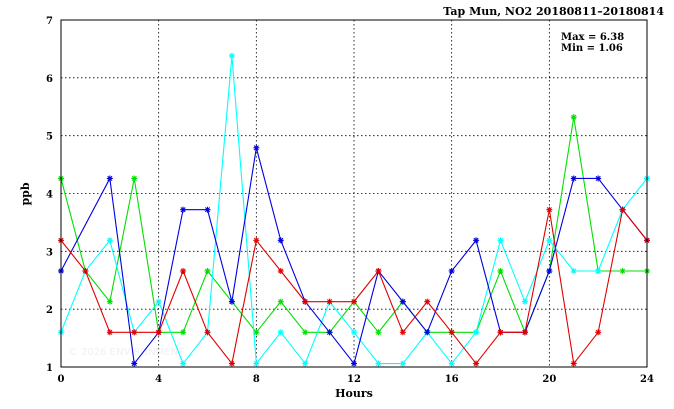  What do you see at coordinates (61, 379) in the screenshot?
I see `x-tick-label: 0` at bounding box center [61, 379].